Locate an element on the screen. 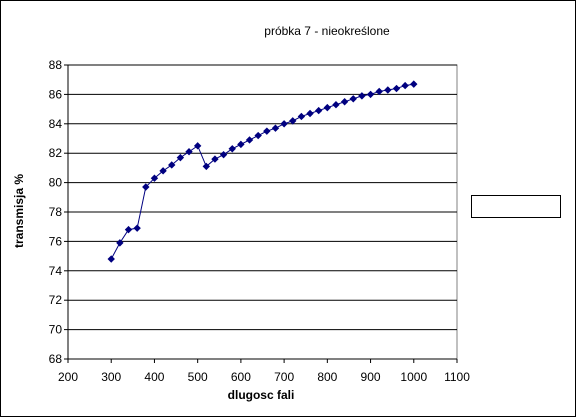  x-tick-label: 400 is located at coordinates (154, 377).